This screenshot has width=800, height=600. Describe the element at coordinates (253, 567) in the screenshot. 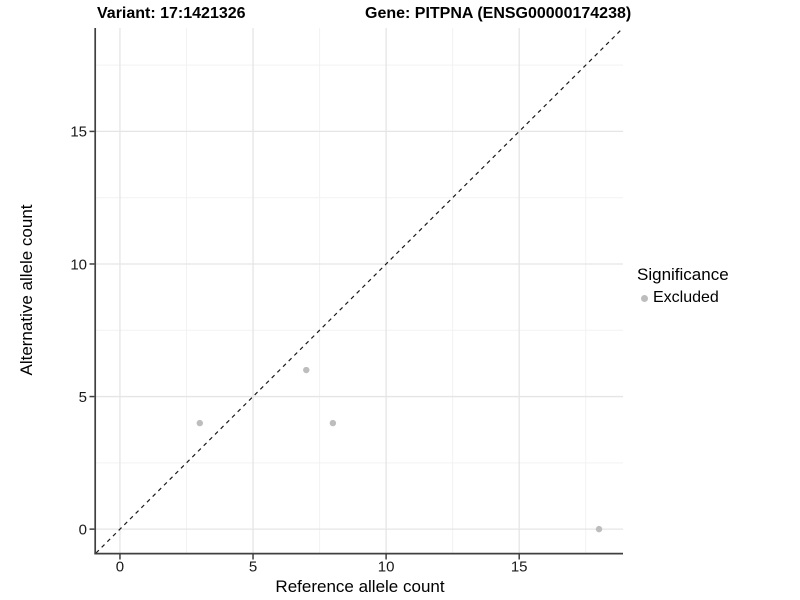

I see `x-tick-label: 5` at that location.